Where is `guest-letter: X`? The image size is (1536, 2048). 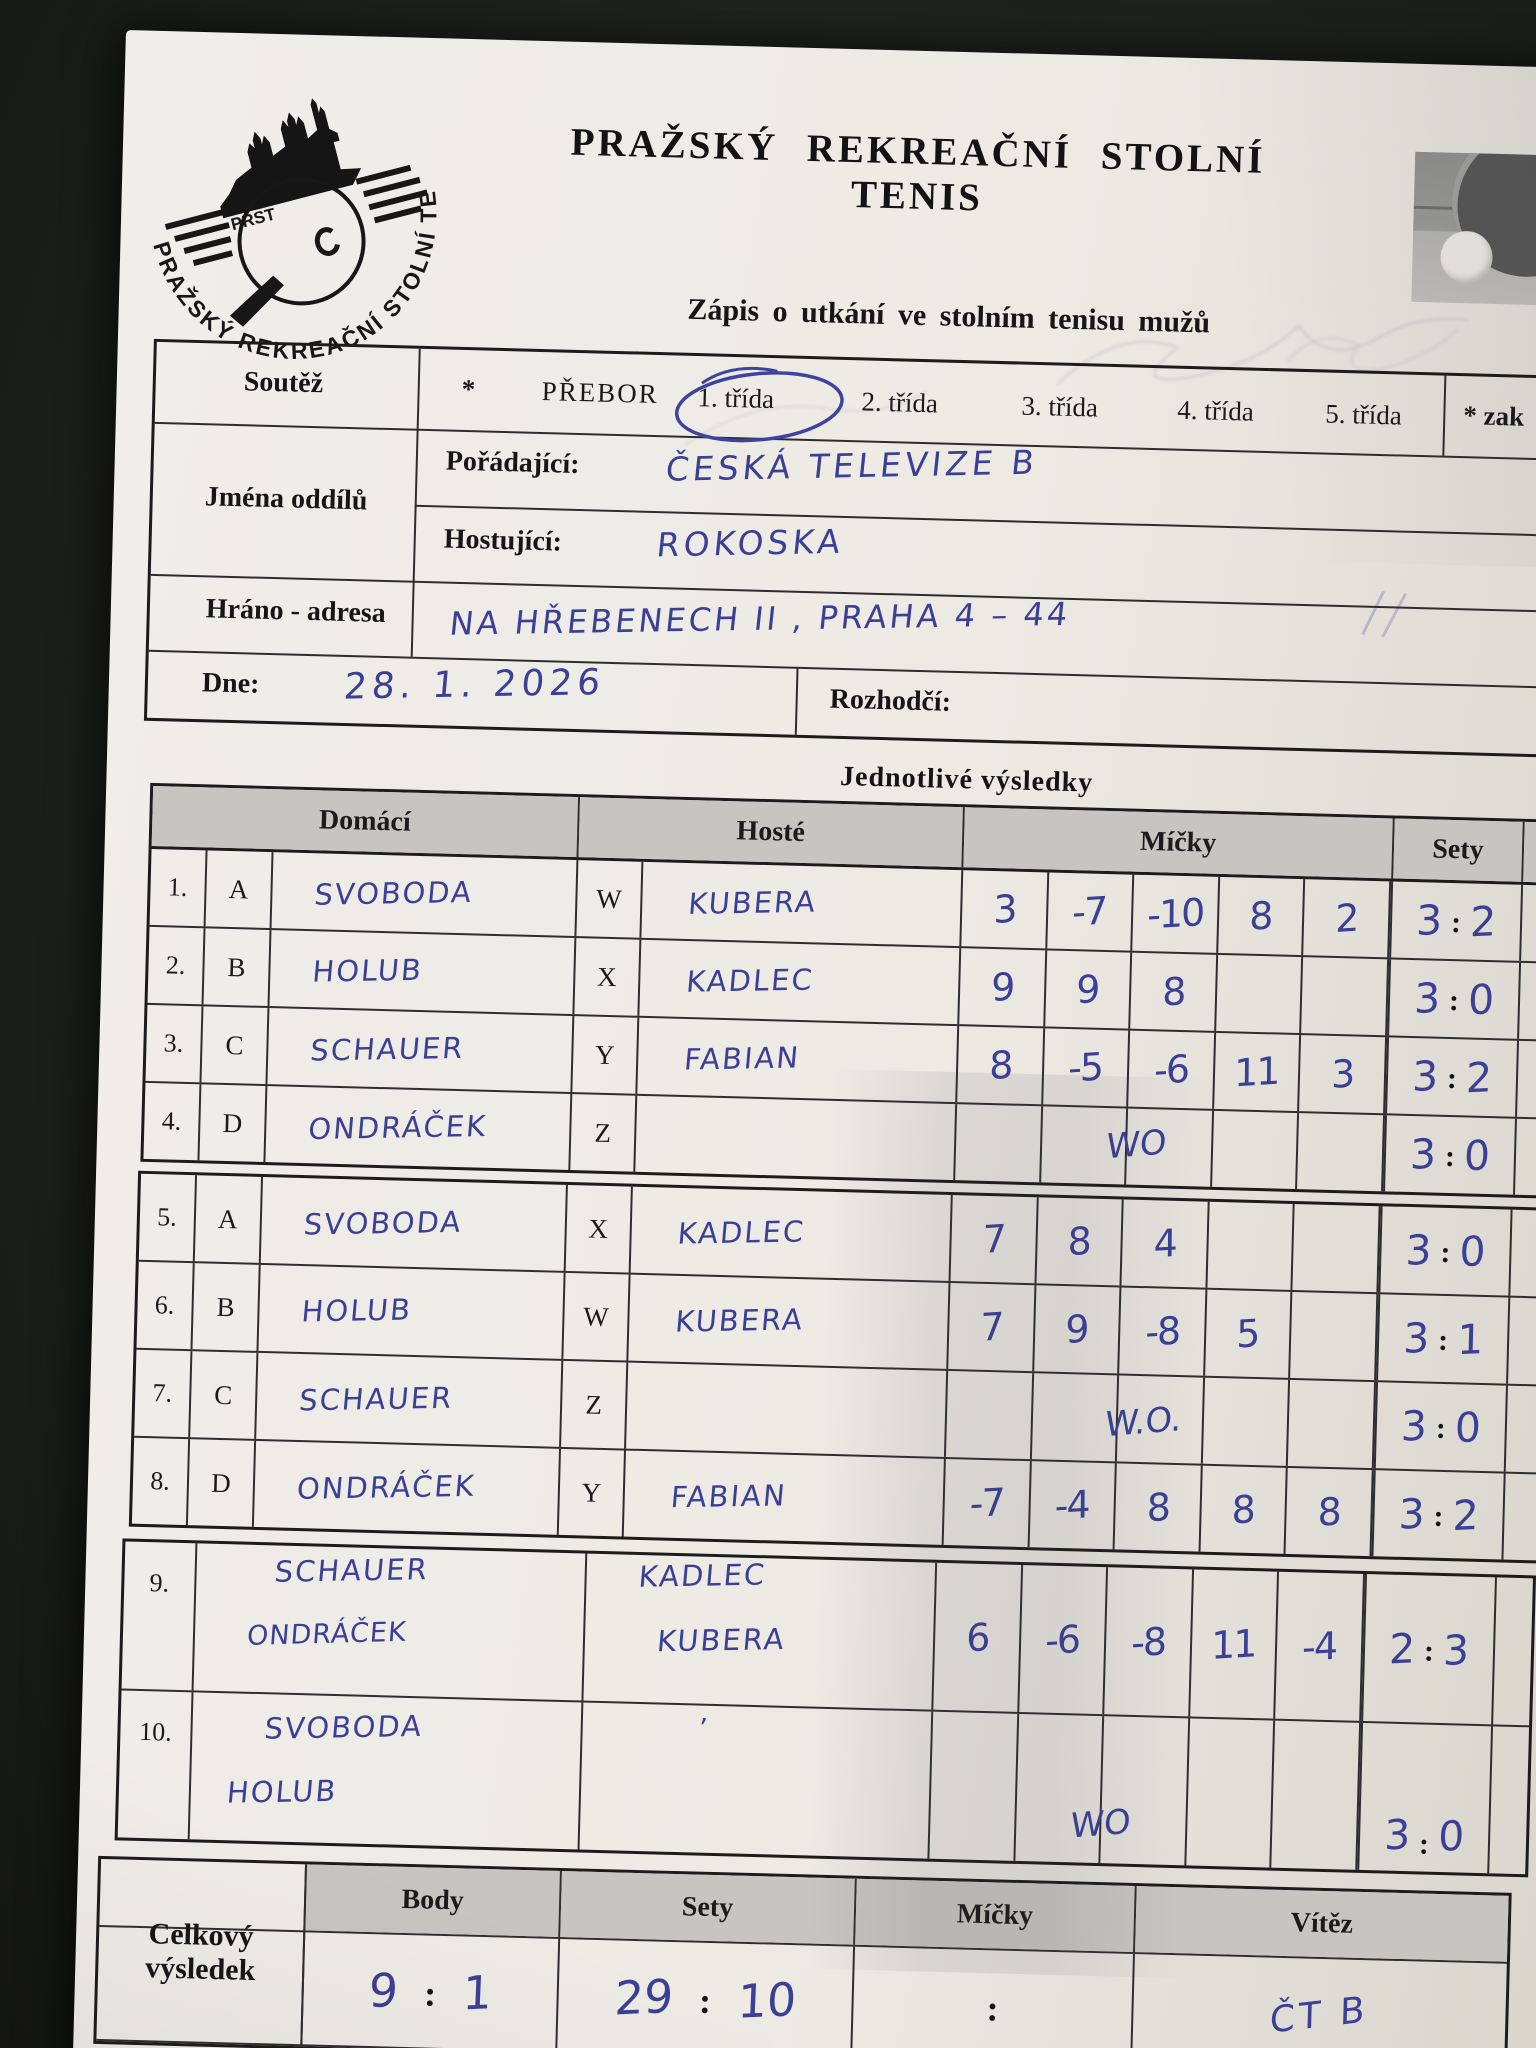 guest-letter: X is located at coordinates (599, 1228).